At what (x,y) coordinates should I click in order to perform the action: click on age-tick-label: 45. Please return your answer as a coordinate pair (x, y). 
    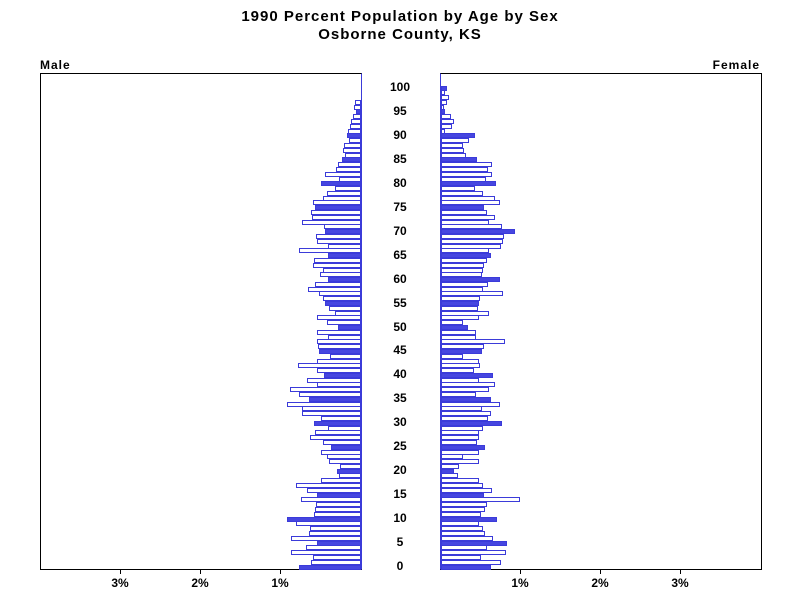
    Looking at the image, I should click on (400, 350).